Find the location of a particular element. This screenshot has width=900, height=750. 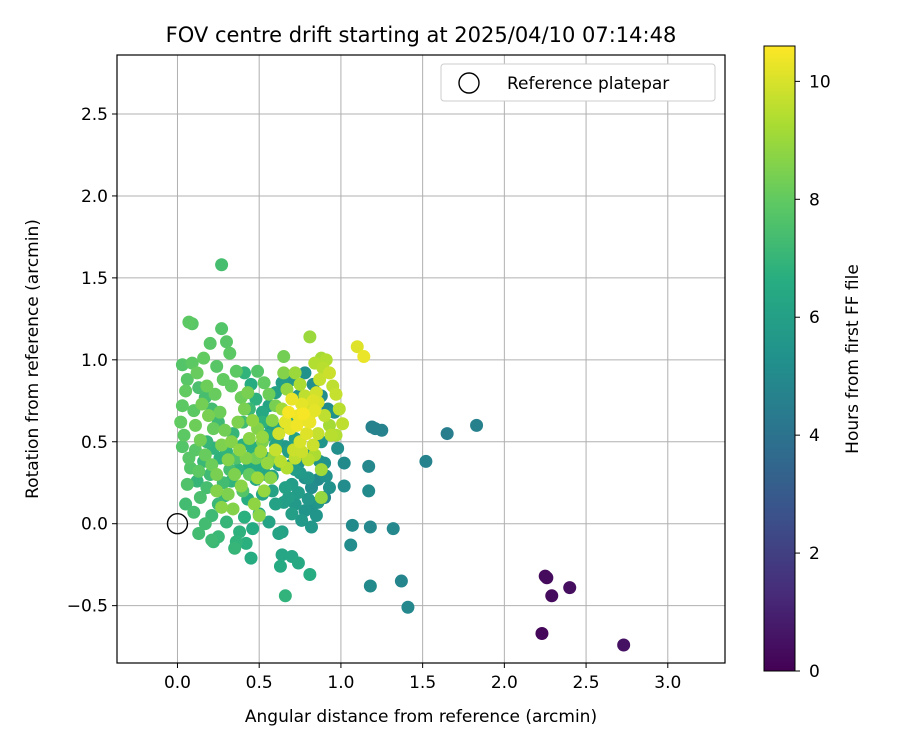

colorbar: 0 2 4 6 8 10 Hours from first FF file is located at coordinates (813, 363).